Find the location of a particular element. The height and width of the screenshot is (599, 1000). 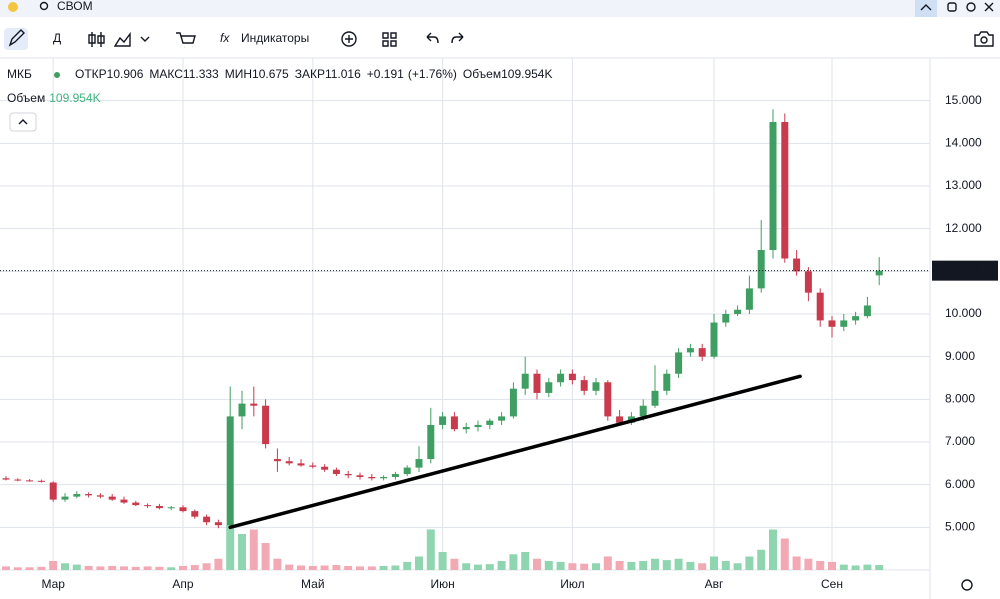

x-tick-label: Апр is located at coordinates (183, 584).